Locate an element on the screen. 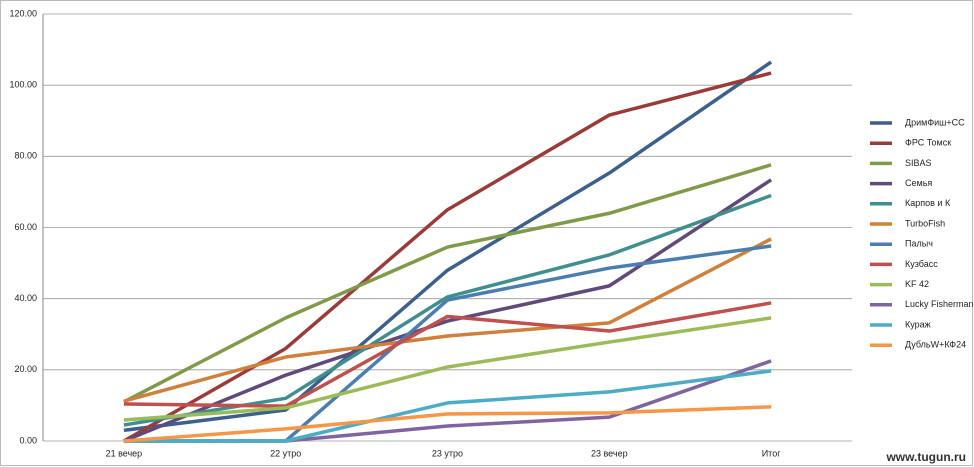 The width and height of the screenshot is (974, 467). y-tick-label: 80.00 is located at coordinates (25, 156).